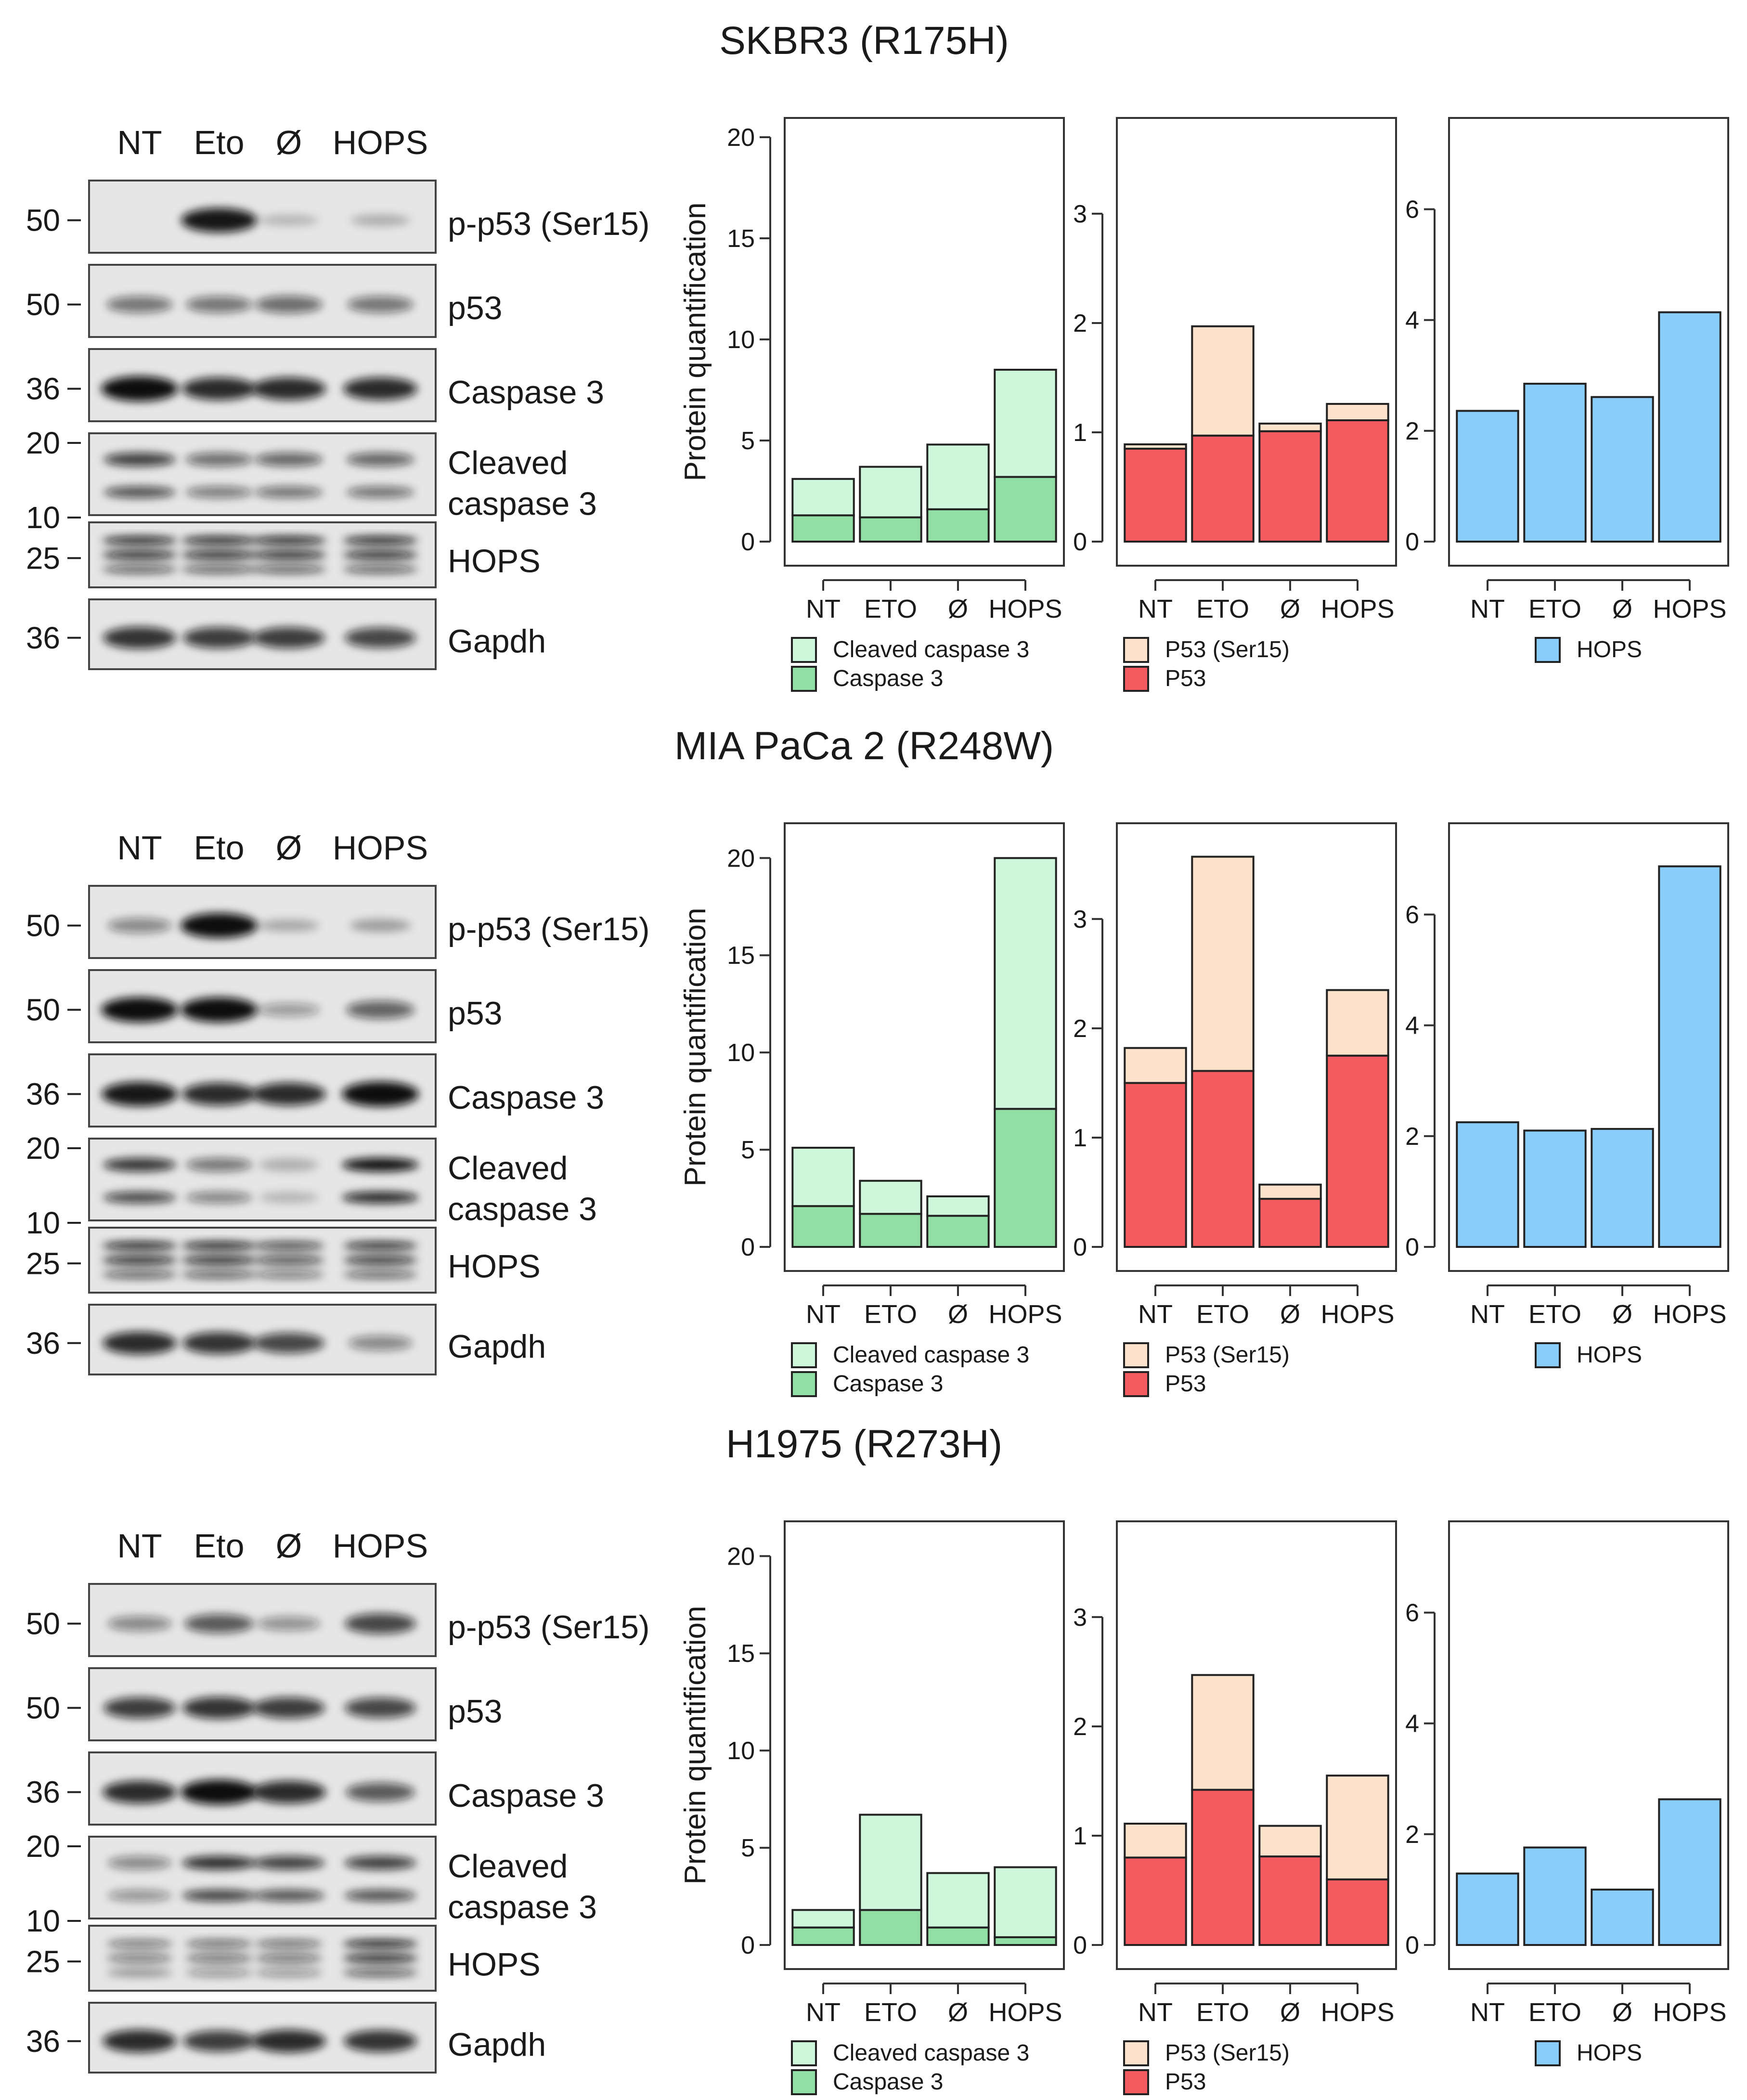 The image size is (1747, 2100). I want to click on y-tick-label: 10, so click(741, 1751).